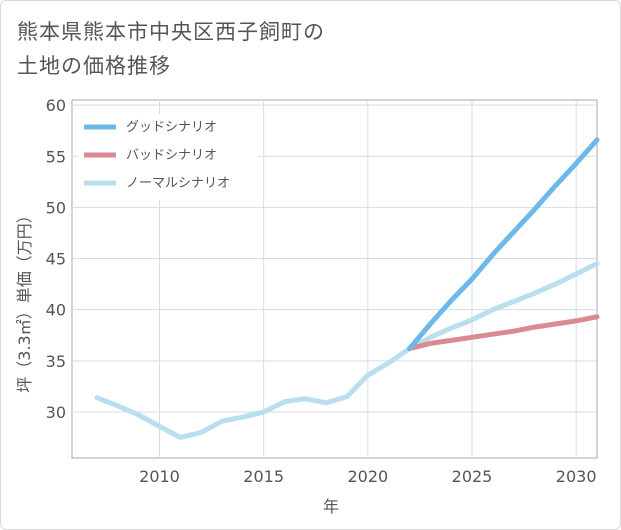  Describe the element at coordinates (178, 183) in the screenshot. I see `legend-label-normal: ノーマルシナリオ` at that location.